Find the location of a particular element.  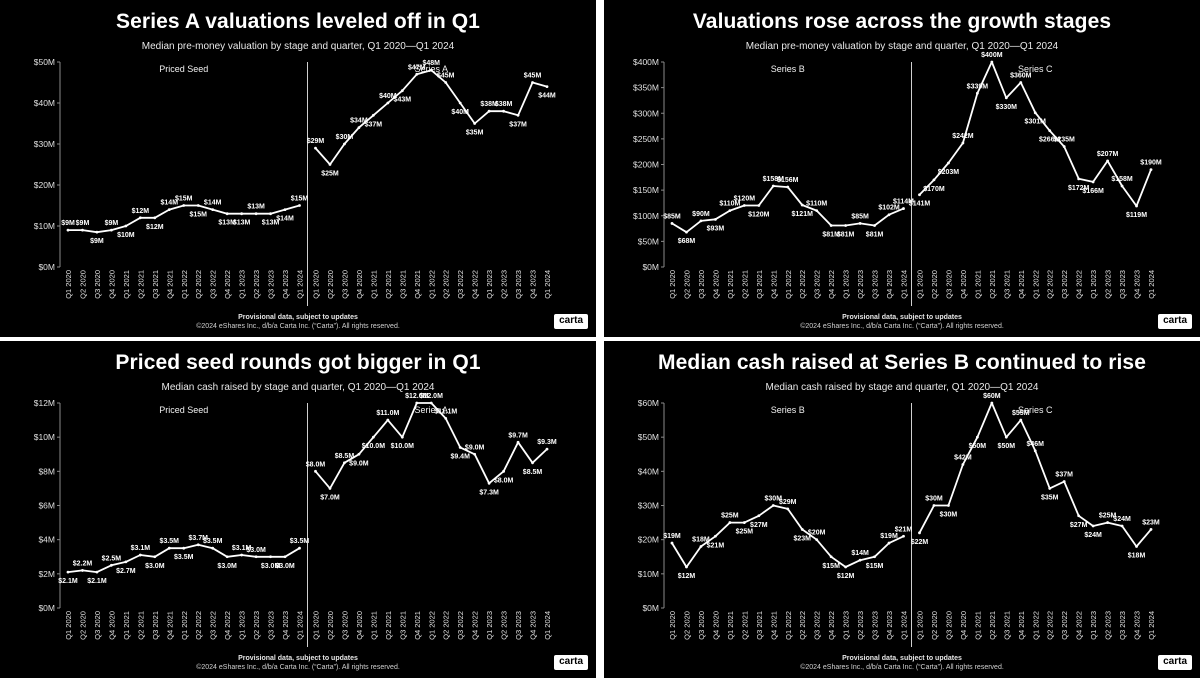

data-label: $9.4M is located at coordinates (460, 456).